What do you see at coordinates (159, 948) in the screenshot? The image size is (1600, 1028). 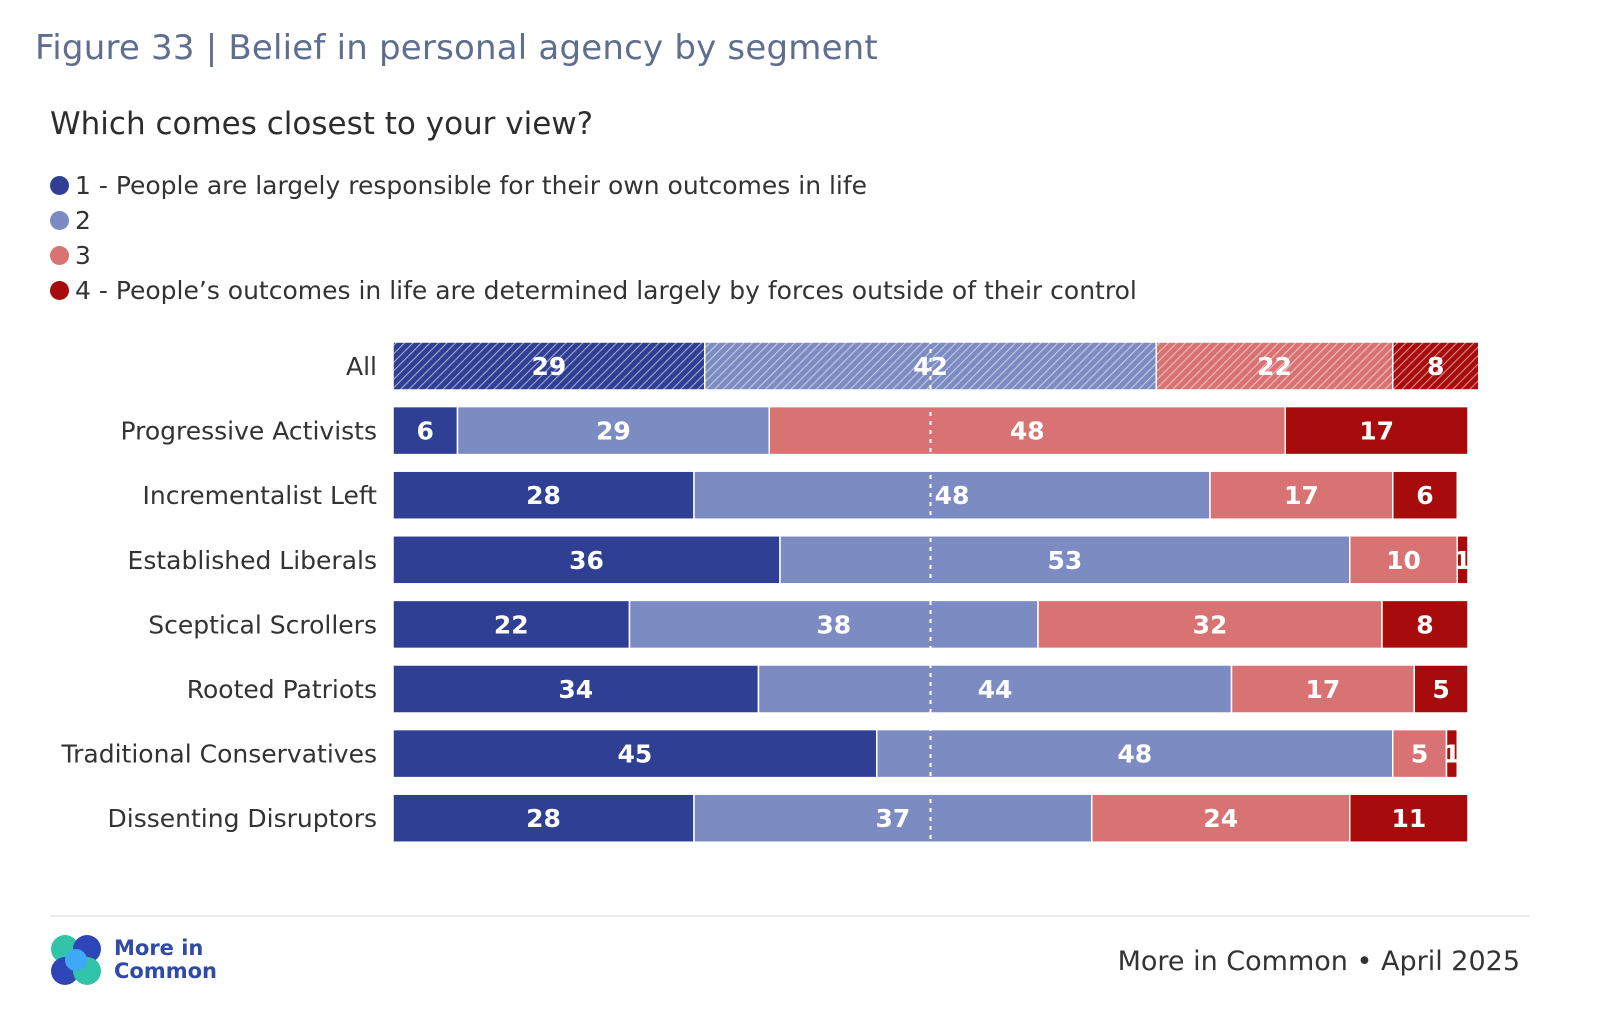 I see `logo-line-1: More in` at bounding box center [159, 948].